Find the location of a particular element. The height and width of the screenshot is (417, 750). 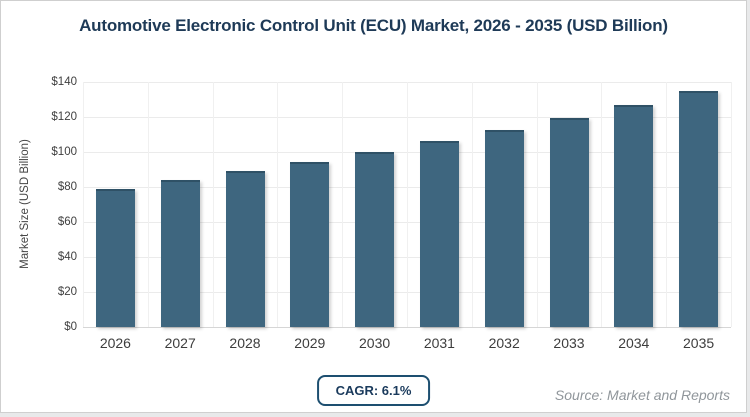

x-tick-label: 2026 is located at coordinates (115, 343).